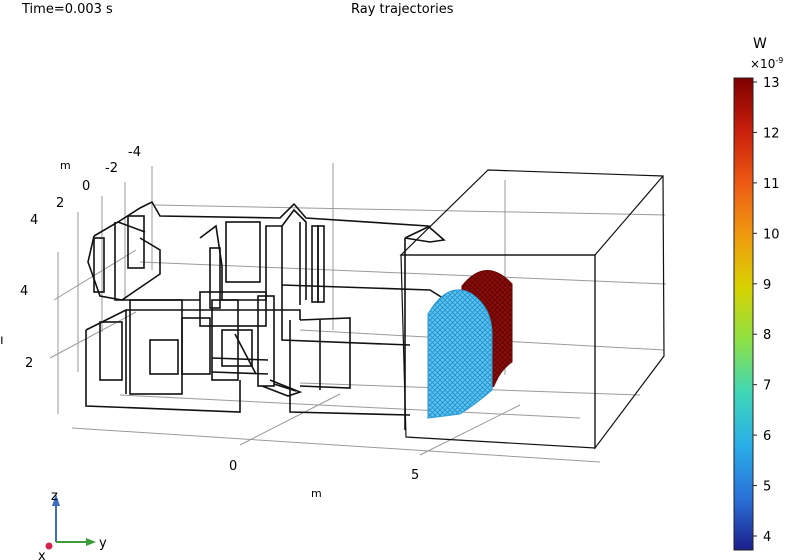  Describe the element at coordinates (743, 314) in the screenshot. I see `colorbar-bar` at that location.